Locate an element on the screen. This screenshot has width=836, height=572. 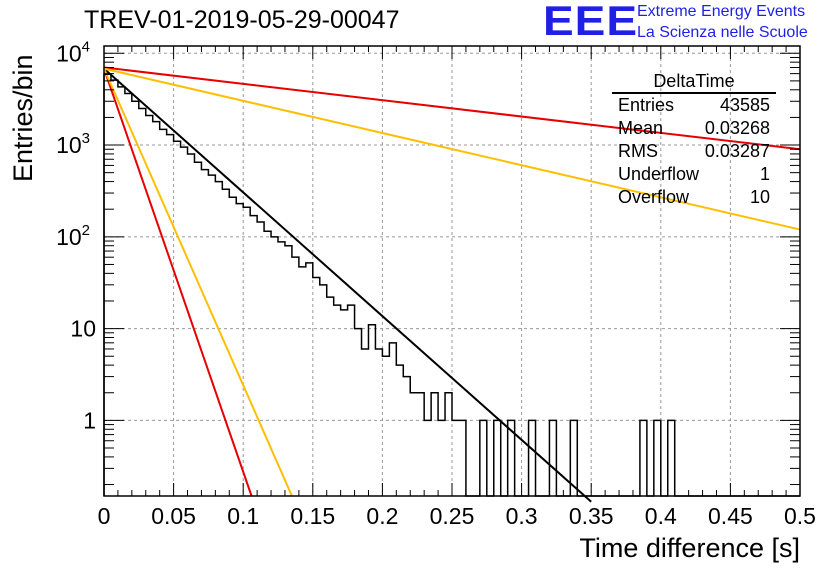
y-tick-label: 1 is located at coordinates (89, 420).